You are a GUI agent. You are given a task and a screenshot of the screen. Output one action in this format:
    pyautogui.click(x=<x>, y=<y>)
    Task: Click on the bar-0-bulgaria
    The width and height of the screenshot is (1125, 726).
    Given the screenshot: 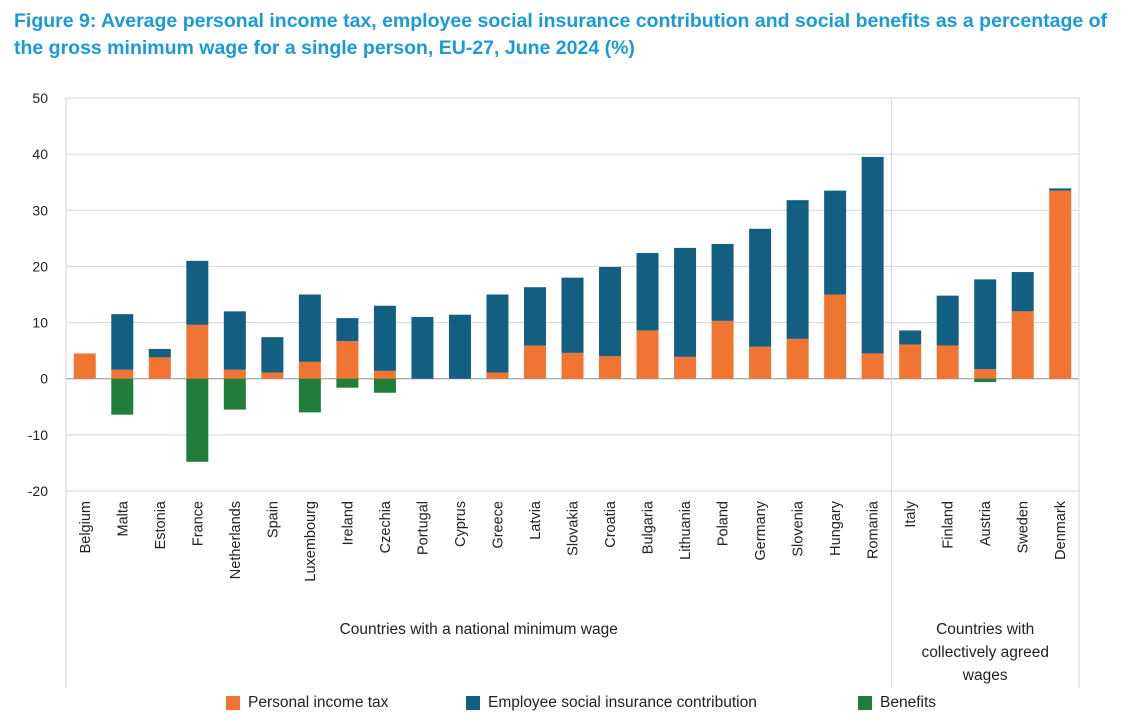 What is the action you would take?
    pyautogui.click(x=647, y=354)
    